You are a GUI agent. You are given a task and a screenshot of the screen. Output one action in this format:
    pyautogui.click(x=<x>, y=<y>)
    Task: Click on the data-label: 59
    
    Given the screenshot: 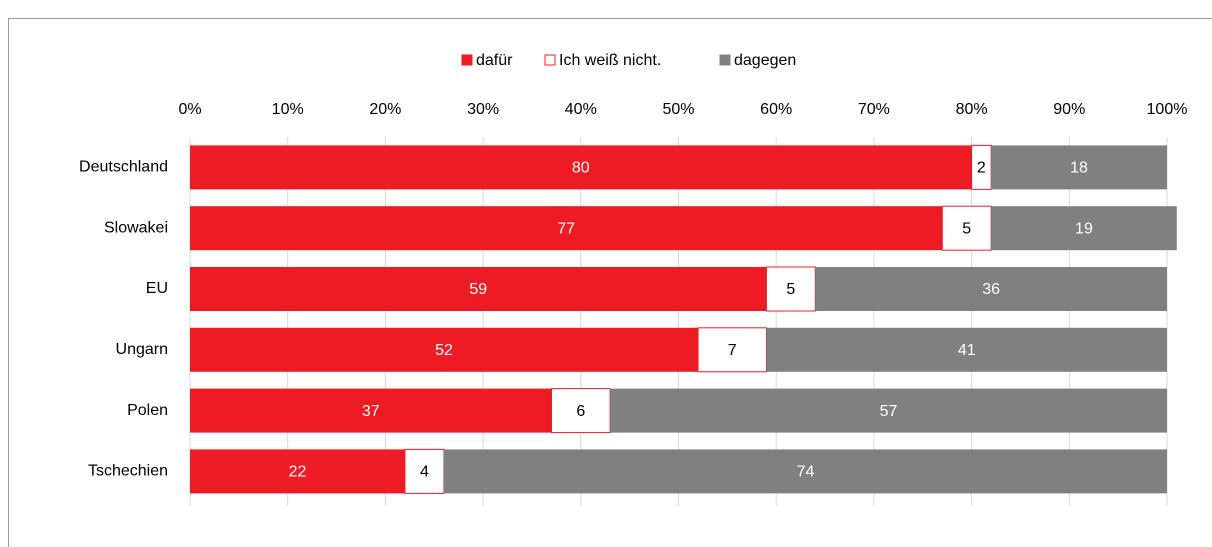 What is the action you would take?
    pyautogui.click(x=478, y=289)
    